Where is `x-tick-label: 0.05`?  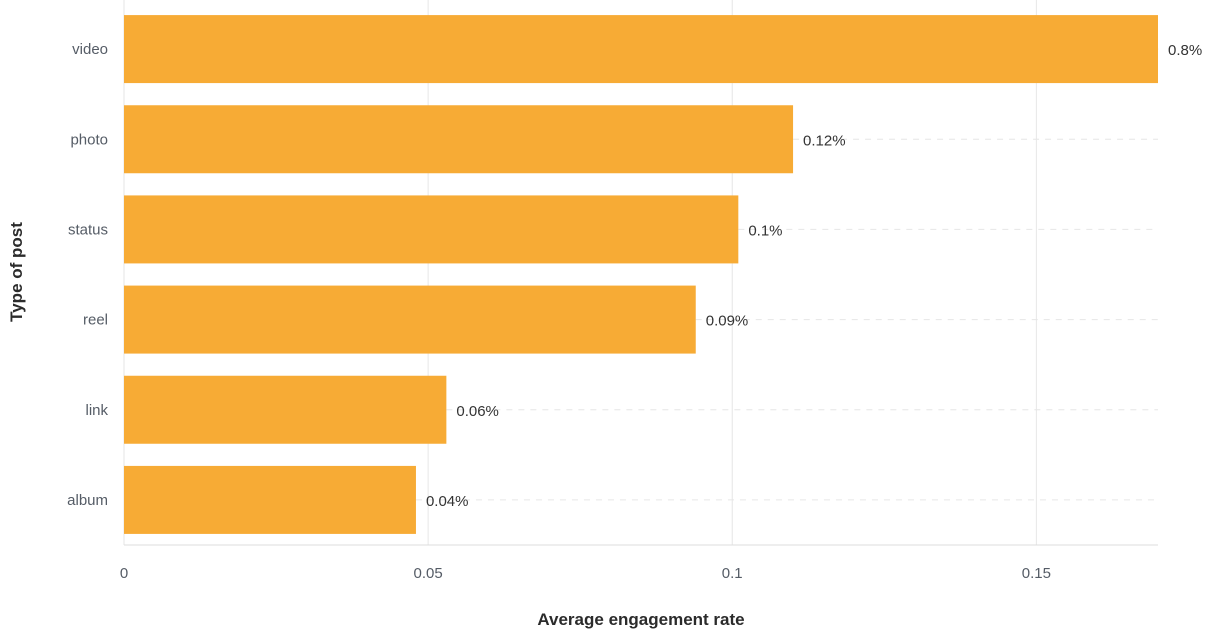 x-tick-label: 0.05 is located at coordinates (428, 573).